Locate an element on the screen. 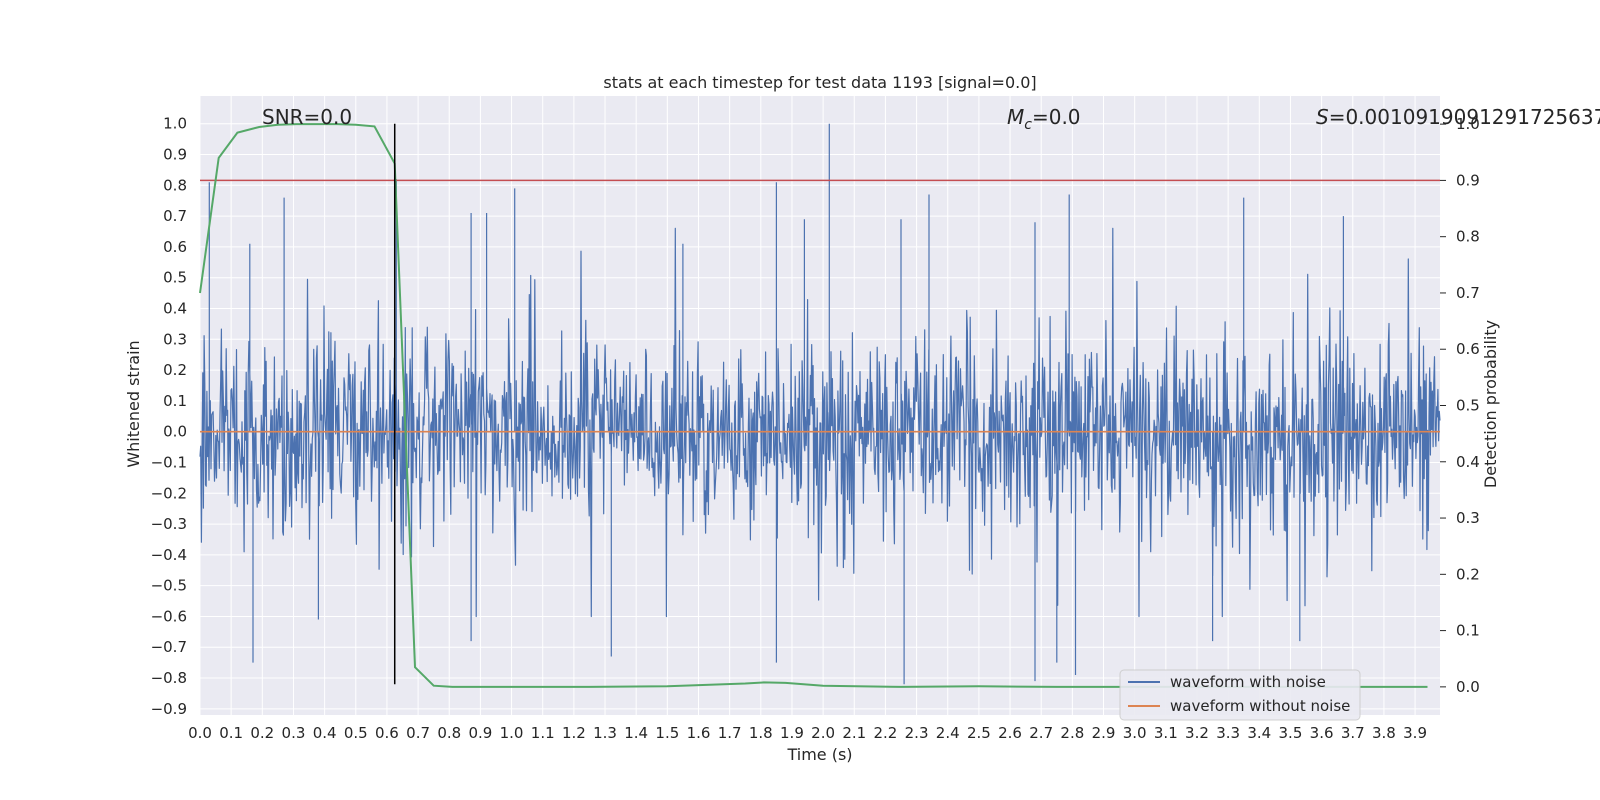  x-tick-label-24: 2.4 is located at coordinates (948, 733).